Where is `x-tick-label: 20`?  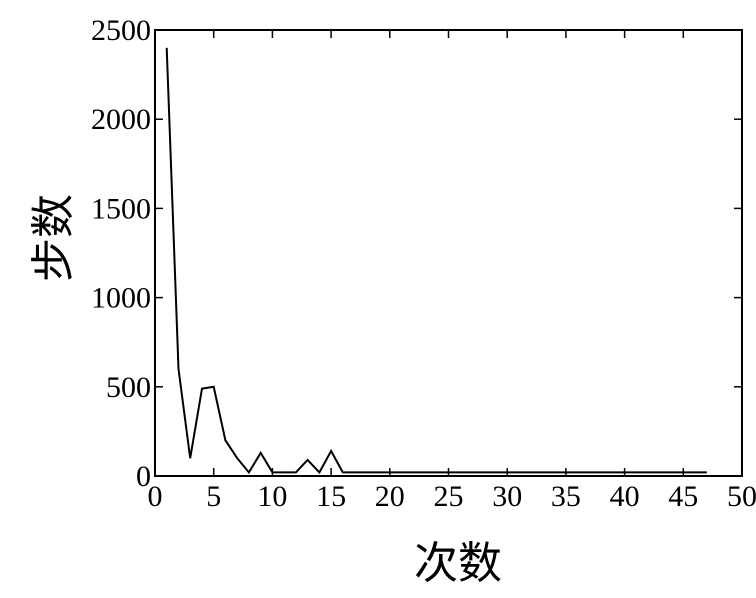 x-tick-label: 20 is located at coordinates (390, 496).